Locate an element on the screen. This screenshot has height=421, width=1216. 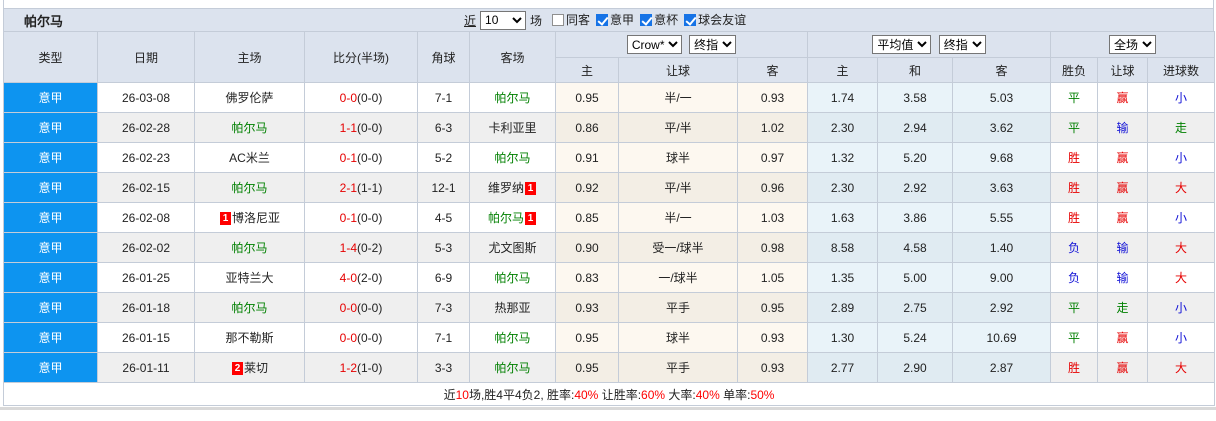
away-team-cell: 帕尔马 is located at coordinates (512, 157).